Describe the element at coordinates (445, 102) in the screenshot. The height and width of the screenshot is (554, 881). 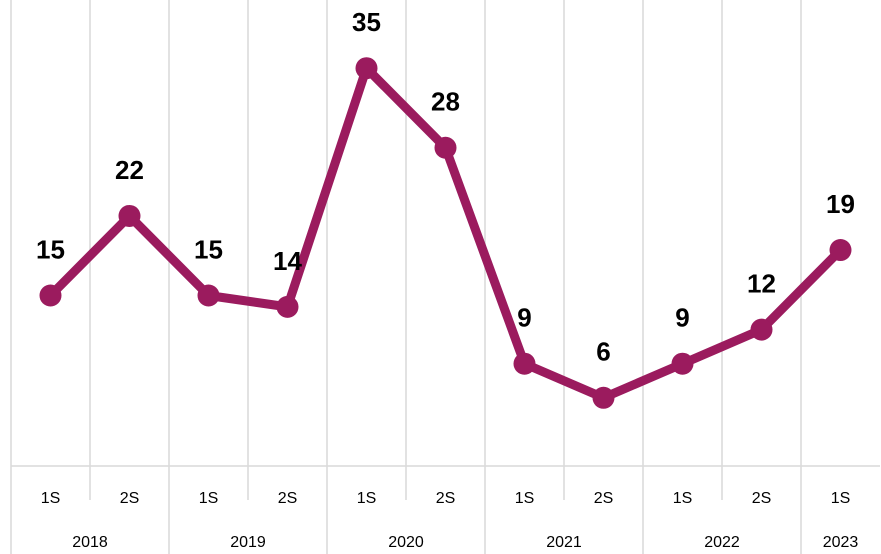
I see `data-label: 28` at that location.